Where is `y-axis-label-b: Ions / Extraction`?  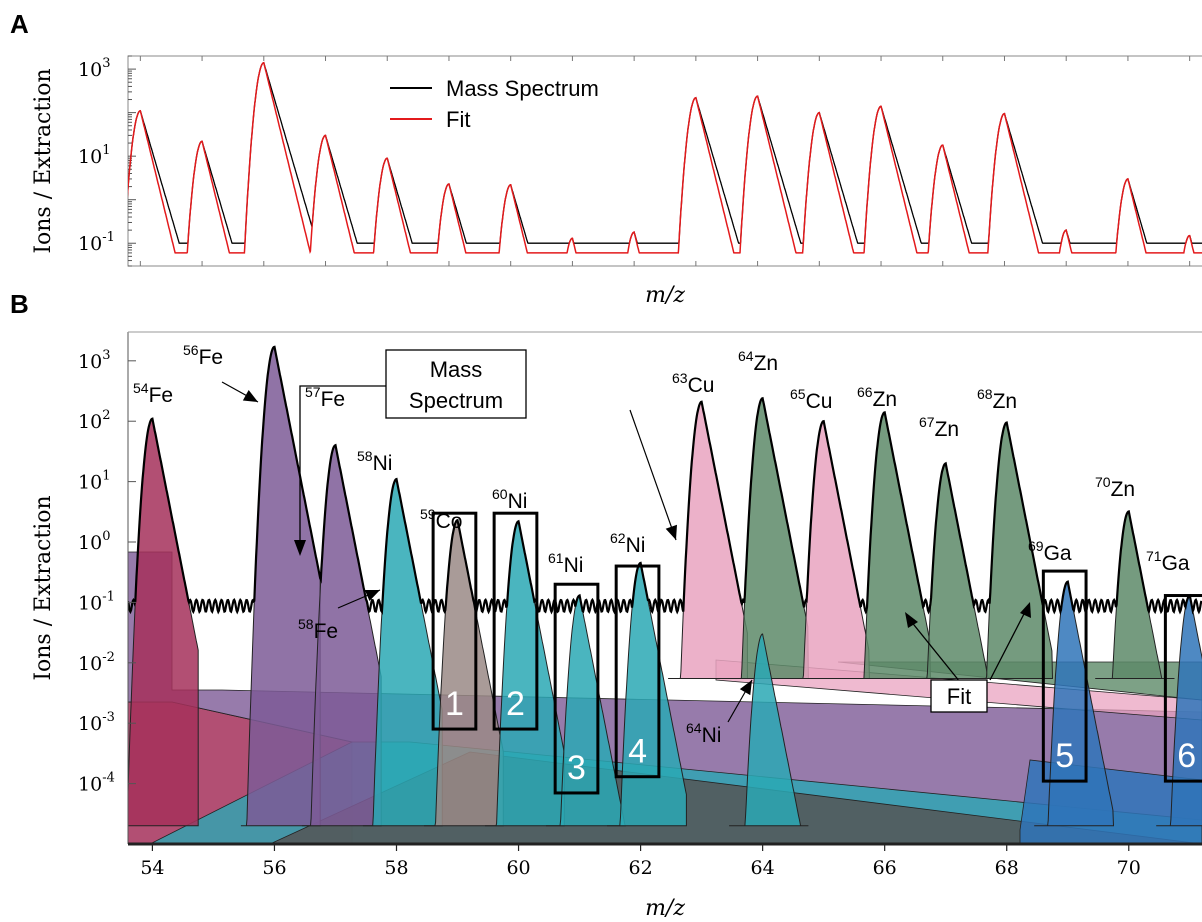 y-axis-label-b: Ions / Extraction is located at coordinates (43, 587).